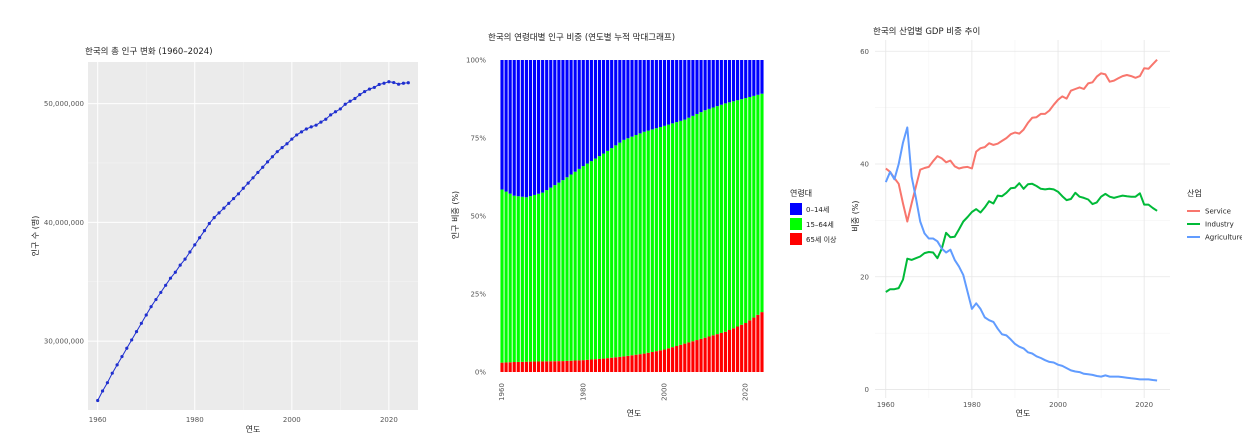  Describe the element at coordinates (664, 216) in the screenshot. I see `age-share-bar-2000` at that location.